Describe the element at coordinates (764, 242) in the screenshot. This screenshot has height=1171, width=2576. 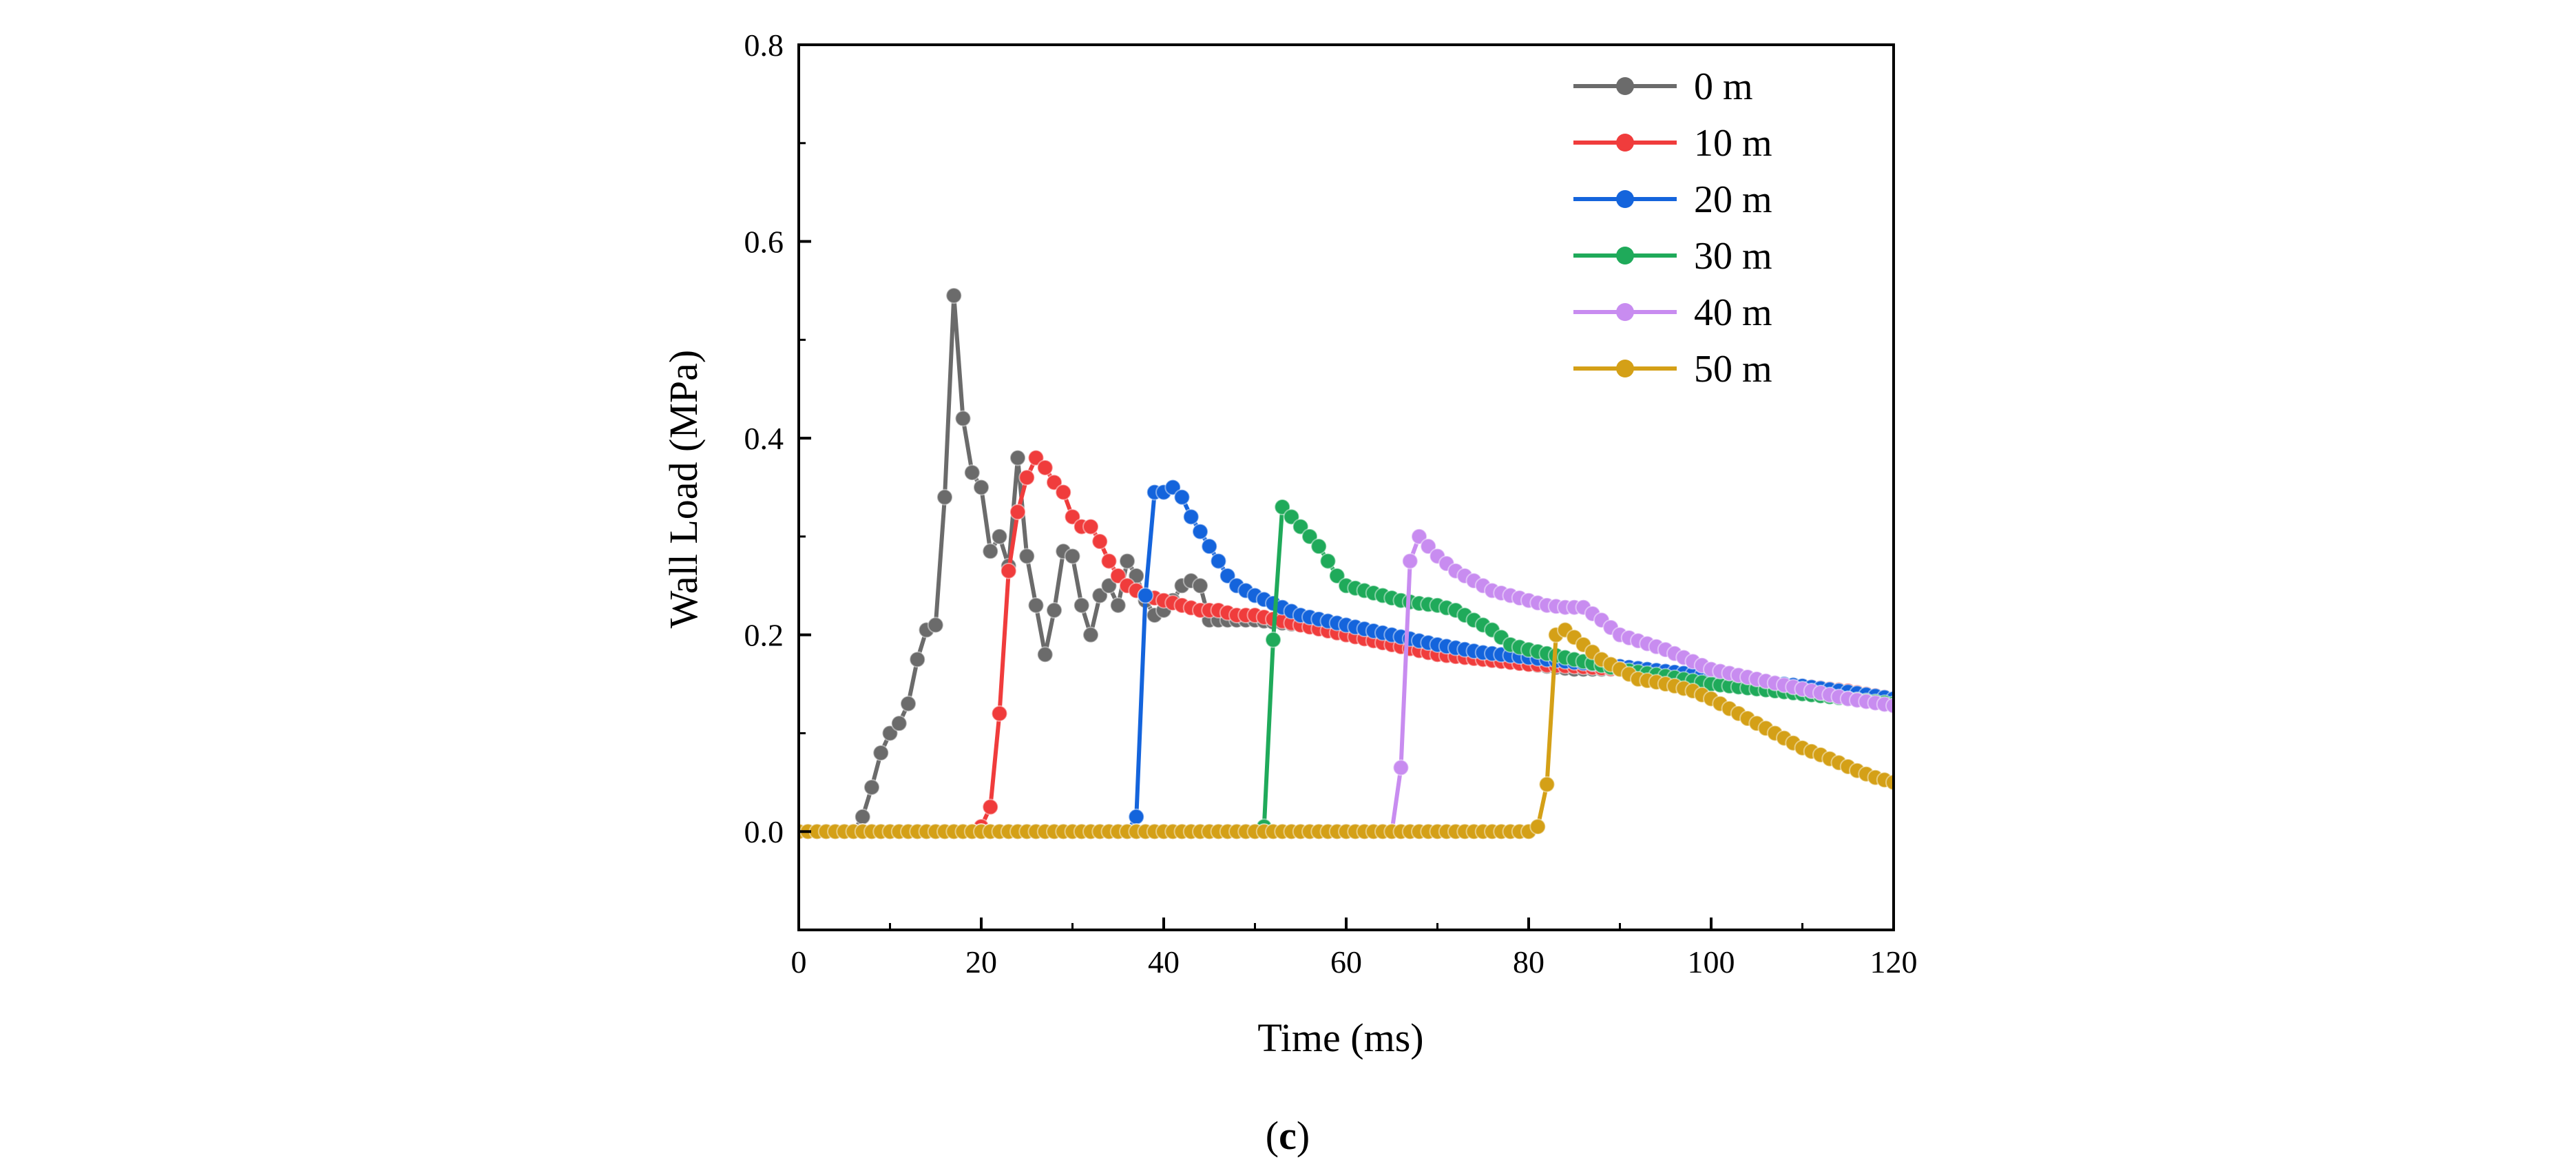
I see `y-tick-label: 0.6` at that location.